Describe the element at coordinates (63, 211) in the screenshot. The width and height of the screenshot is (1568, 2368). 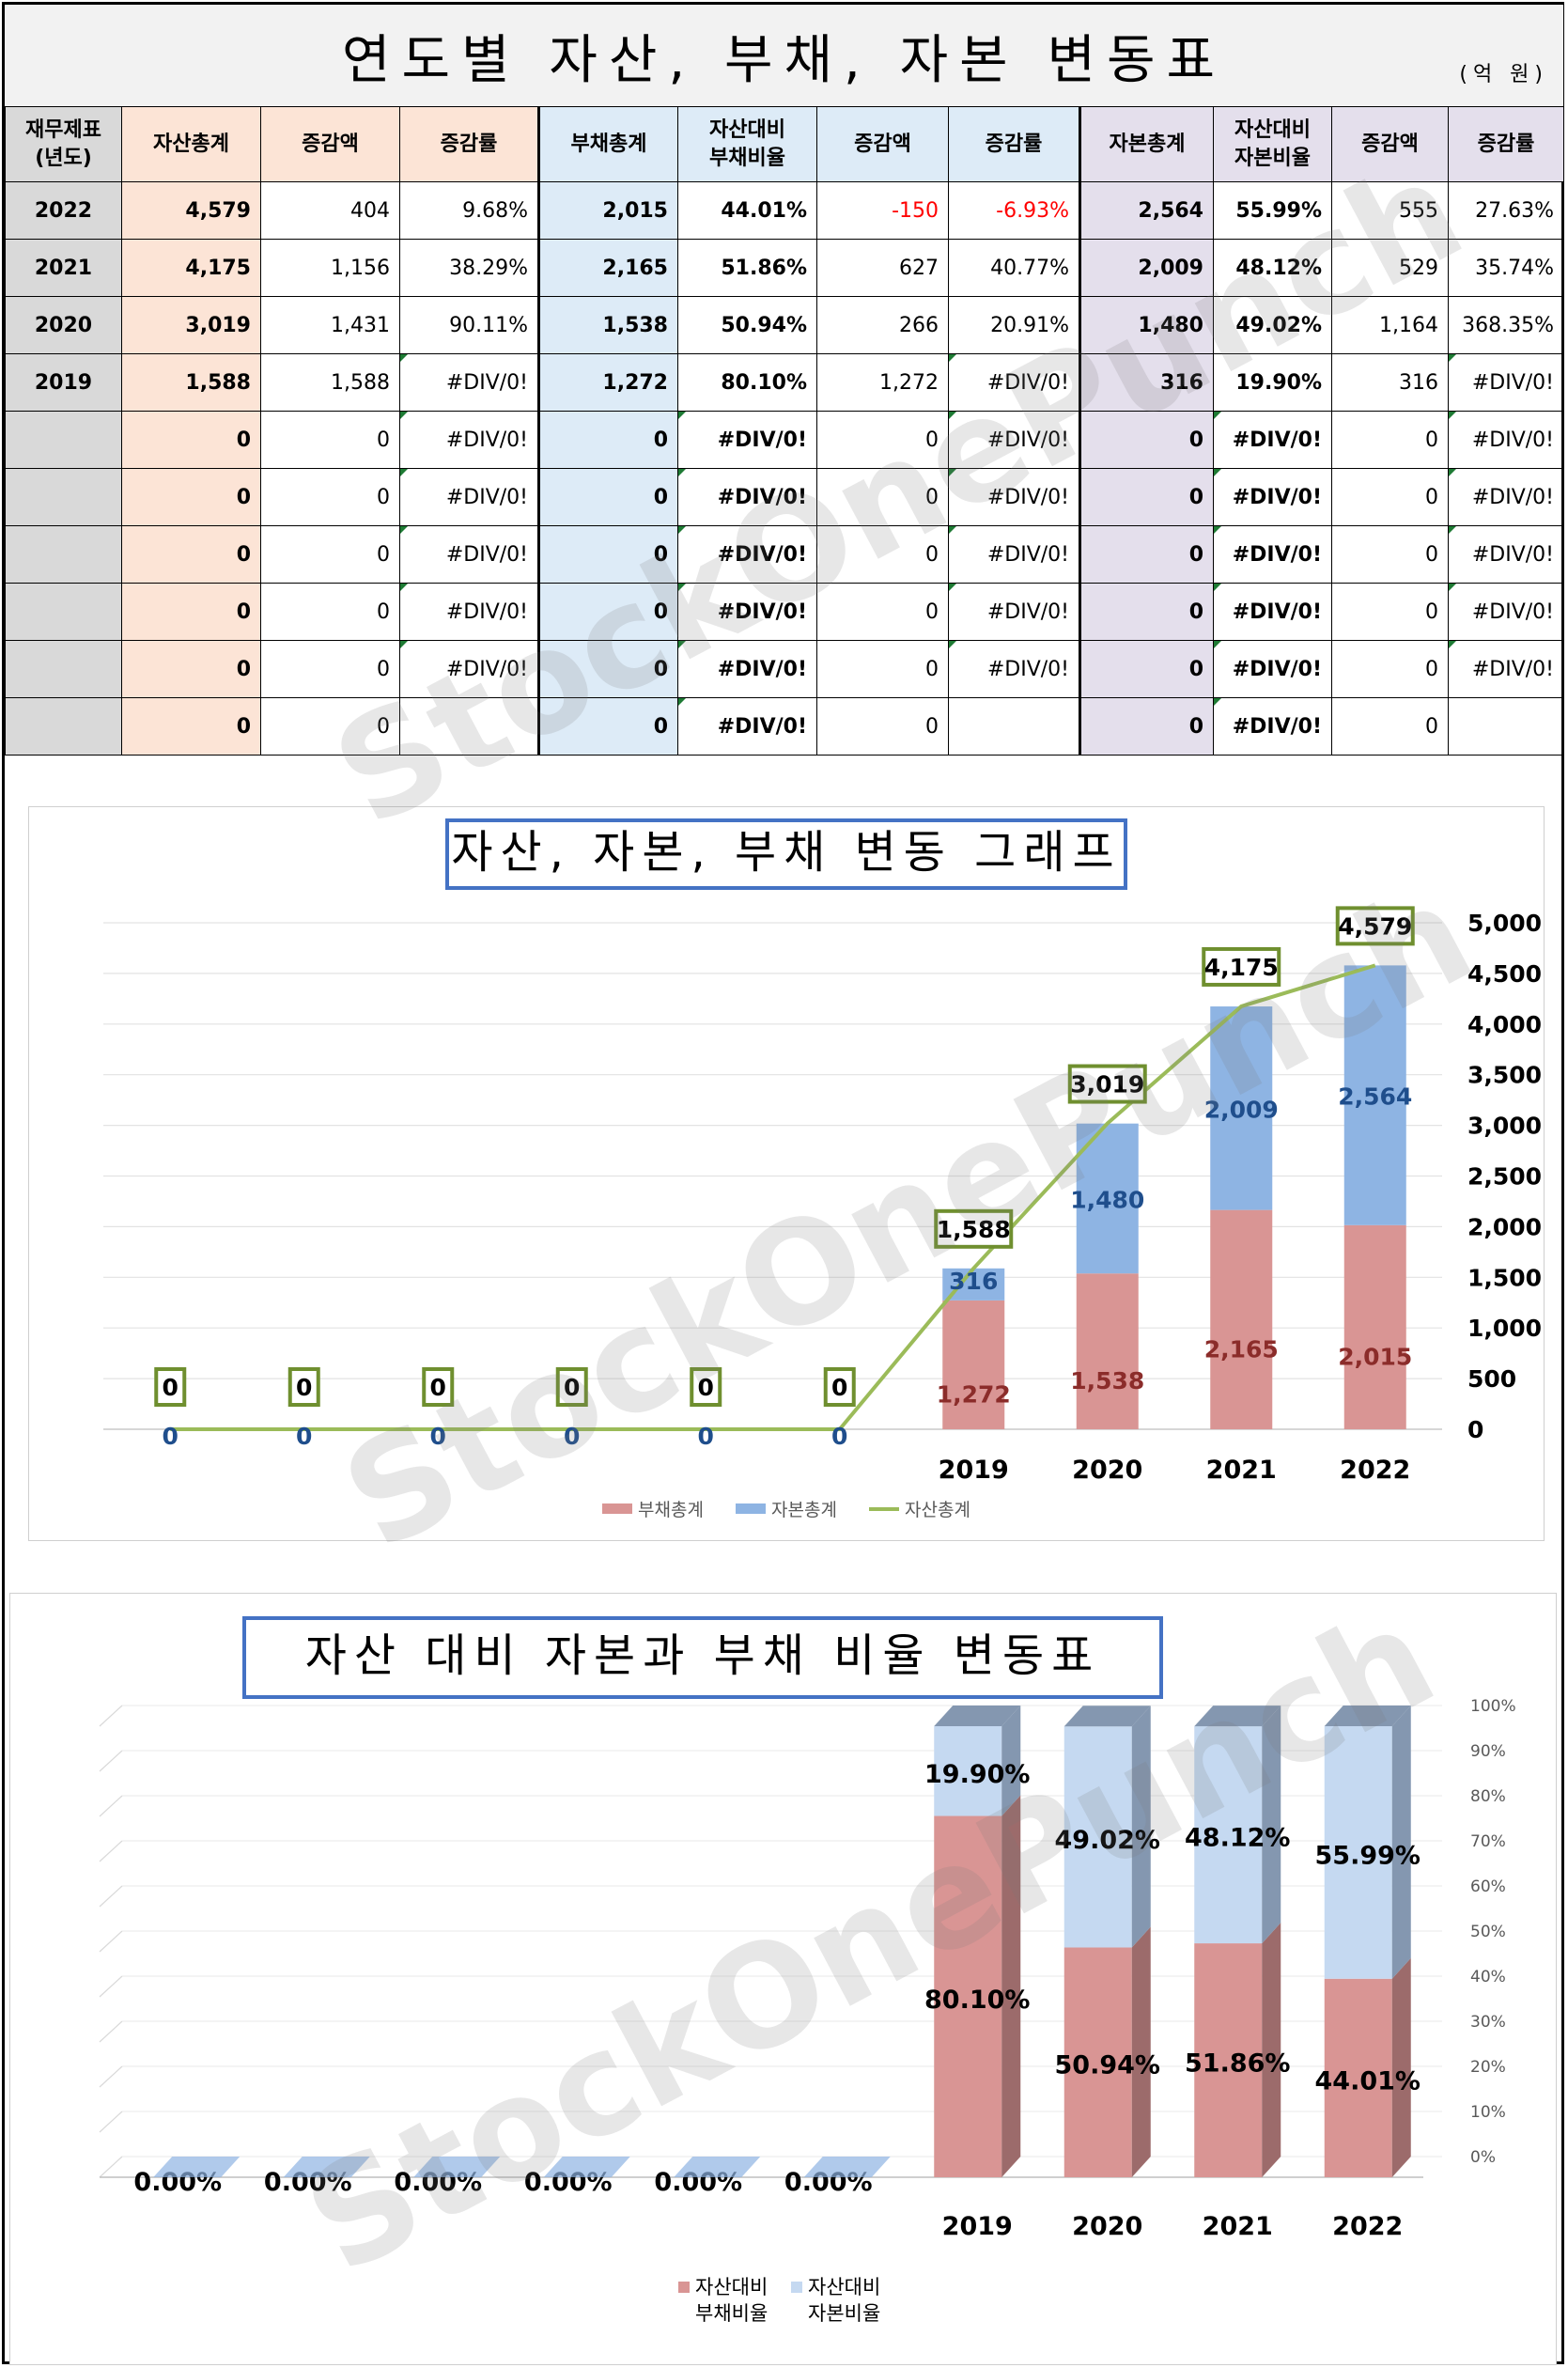
I see `table-cell: 2022` at that location.